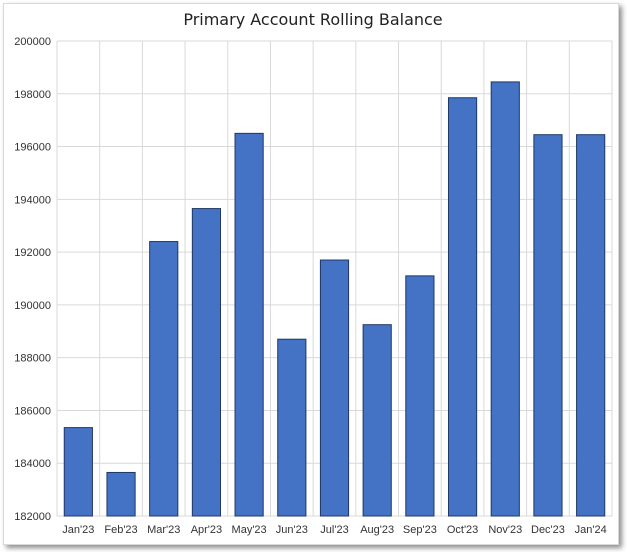  Describe the element at coordinates (32, 517) in the screenshot. I see `y-tick-label: 182000` at that location.